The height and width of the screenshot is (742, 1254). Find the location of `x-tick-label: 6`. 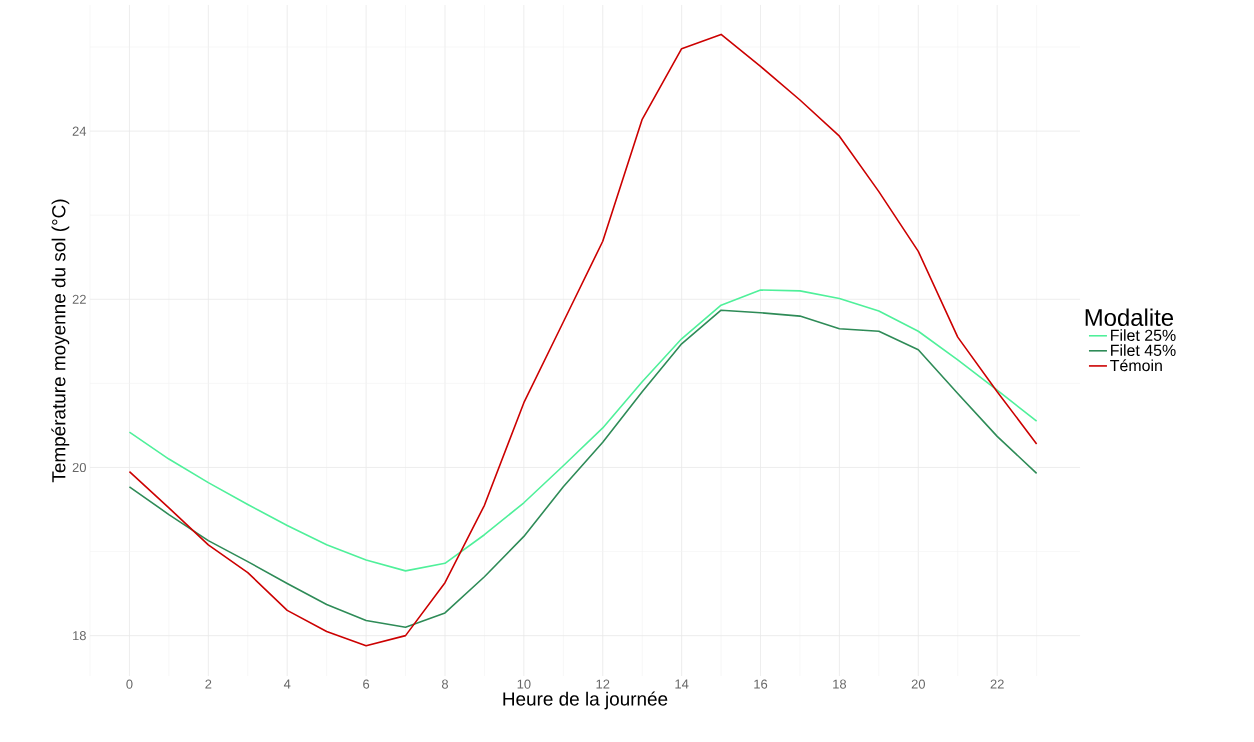

x-tick-label: 6 is located at coordinates (366, 684).